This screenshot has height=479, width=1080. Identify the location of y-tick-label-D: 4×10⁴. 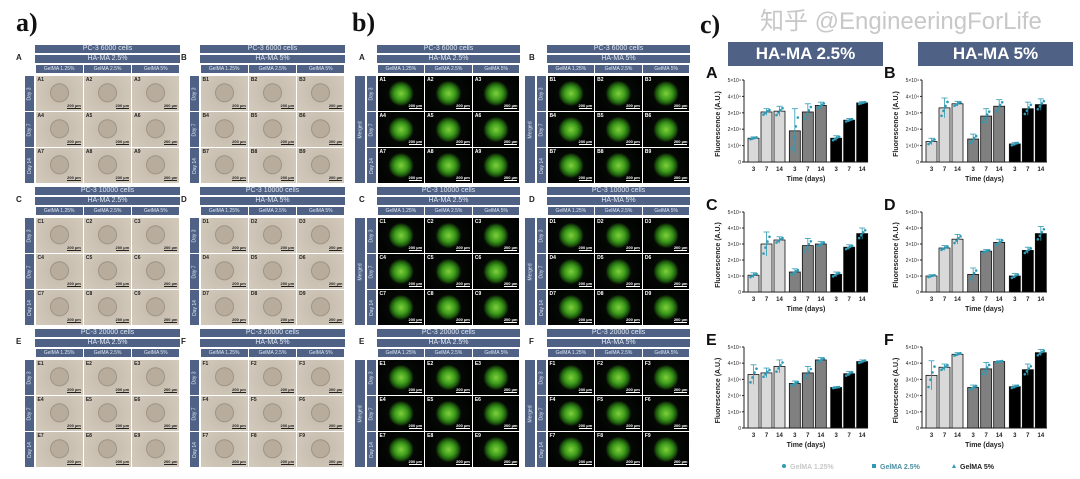
(912, 229).